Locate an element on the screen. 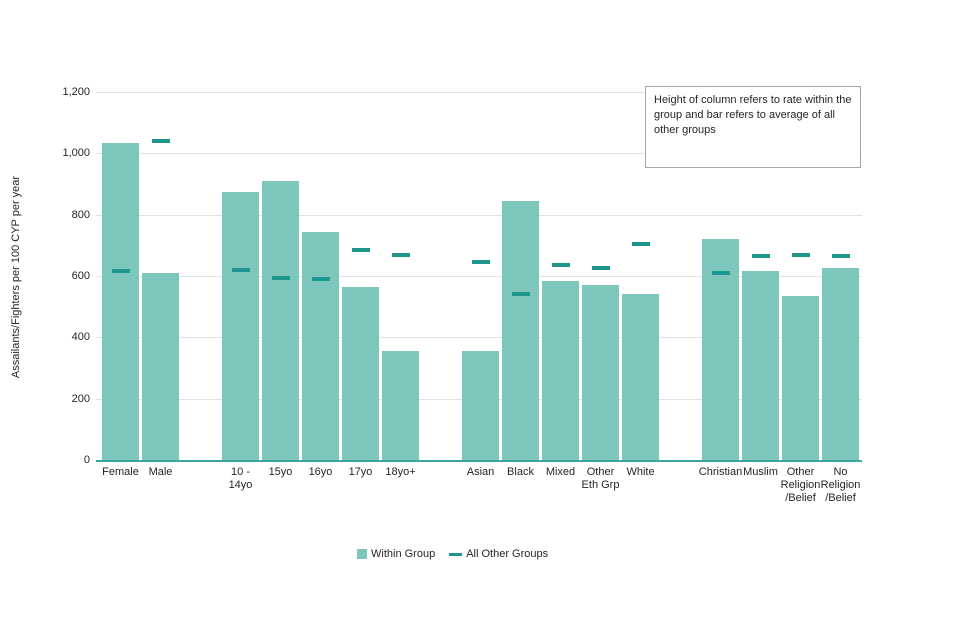 This screenshot has width=960, height=640. benchmark-dash-16yo is located at coordinates (320, 279).